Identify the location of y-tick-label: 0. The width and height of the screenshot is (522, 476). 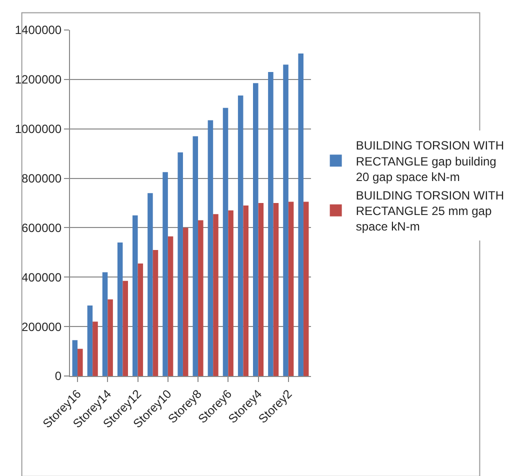
(58, 376).